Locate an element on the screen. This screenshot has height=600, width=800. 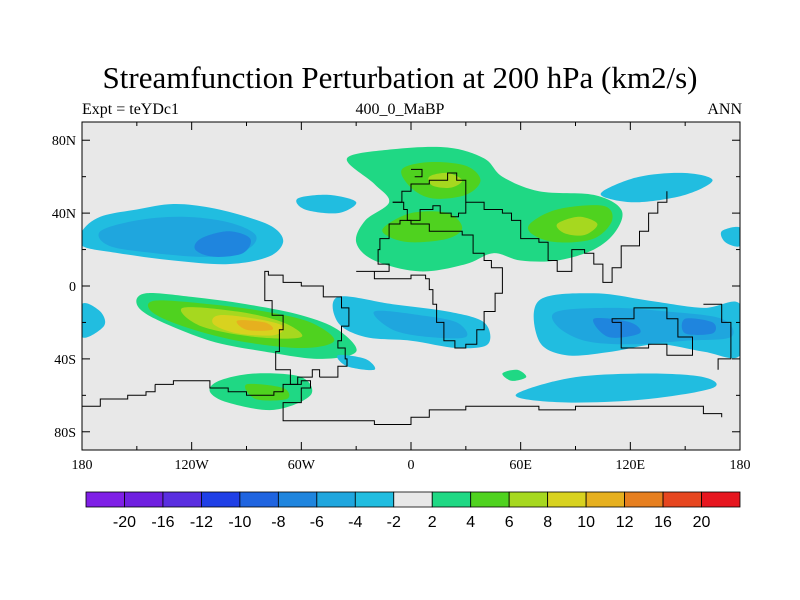
x-tick-label: 60E is located at coordinates (520, 465).